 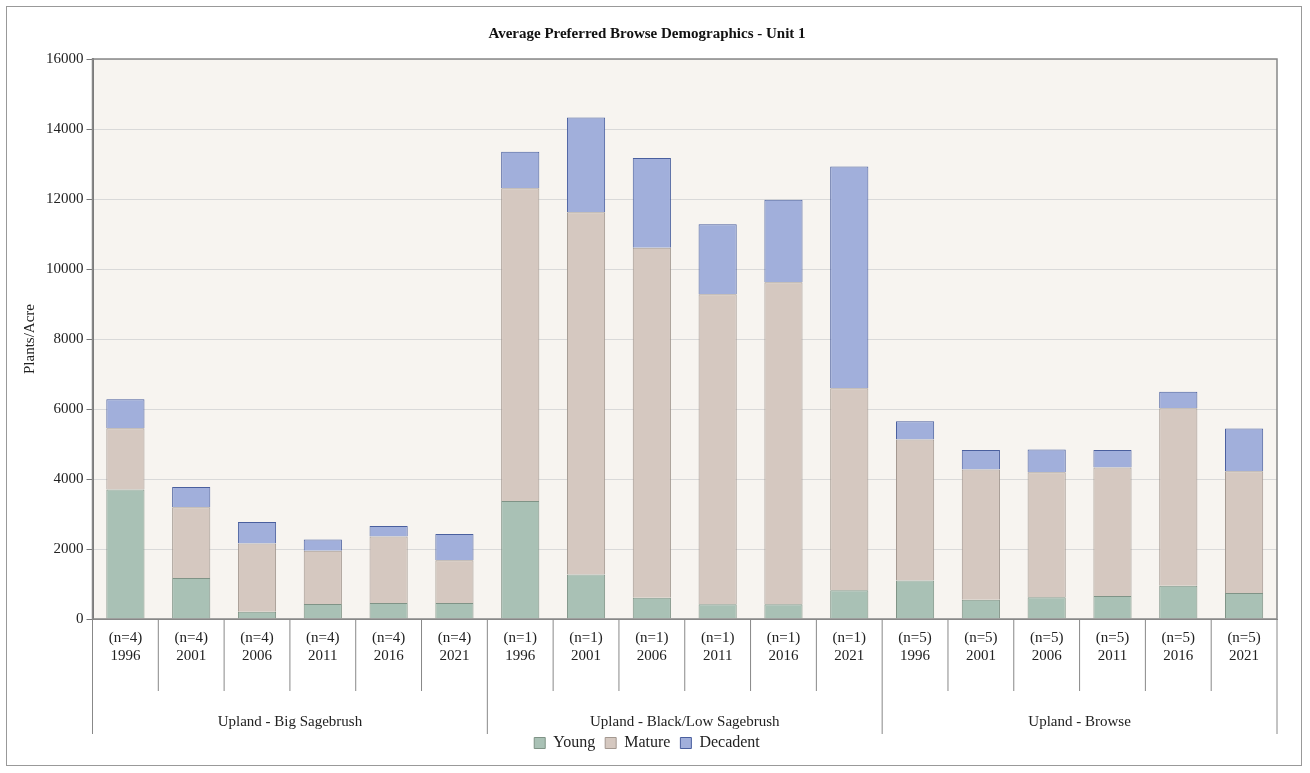 I want to click on x-tick-label: (n=1) 2011, so click(x=717, y=645).